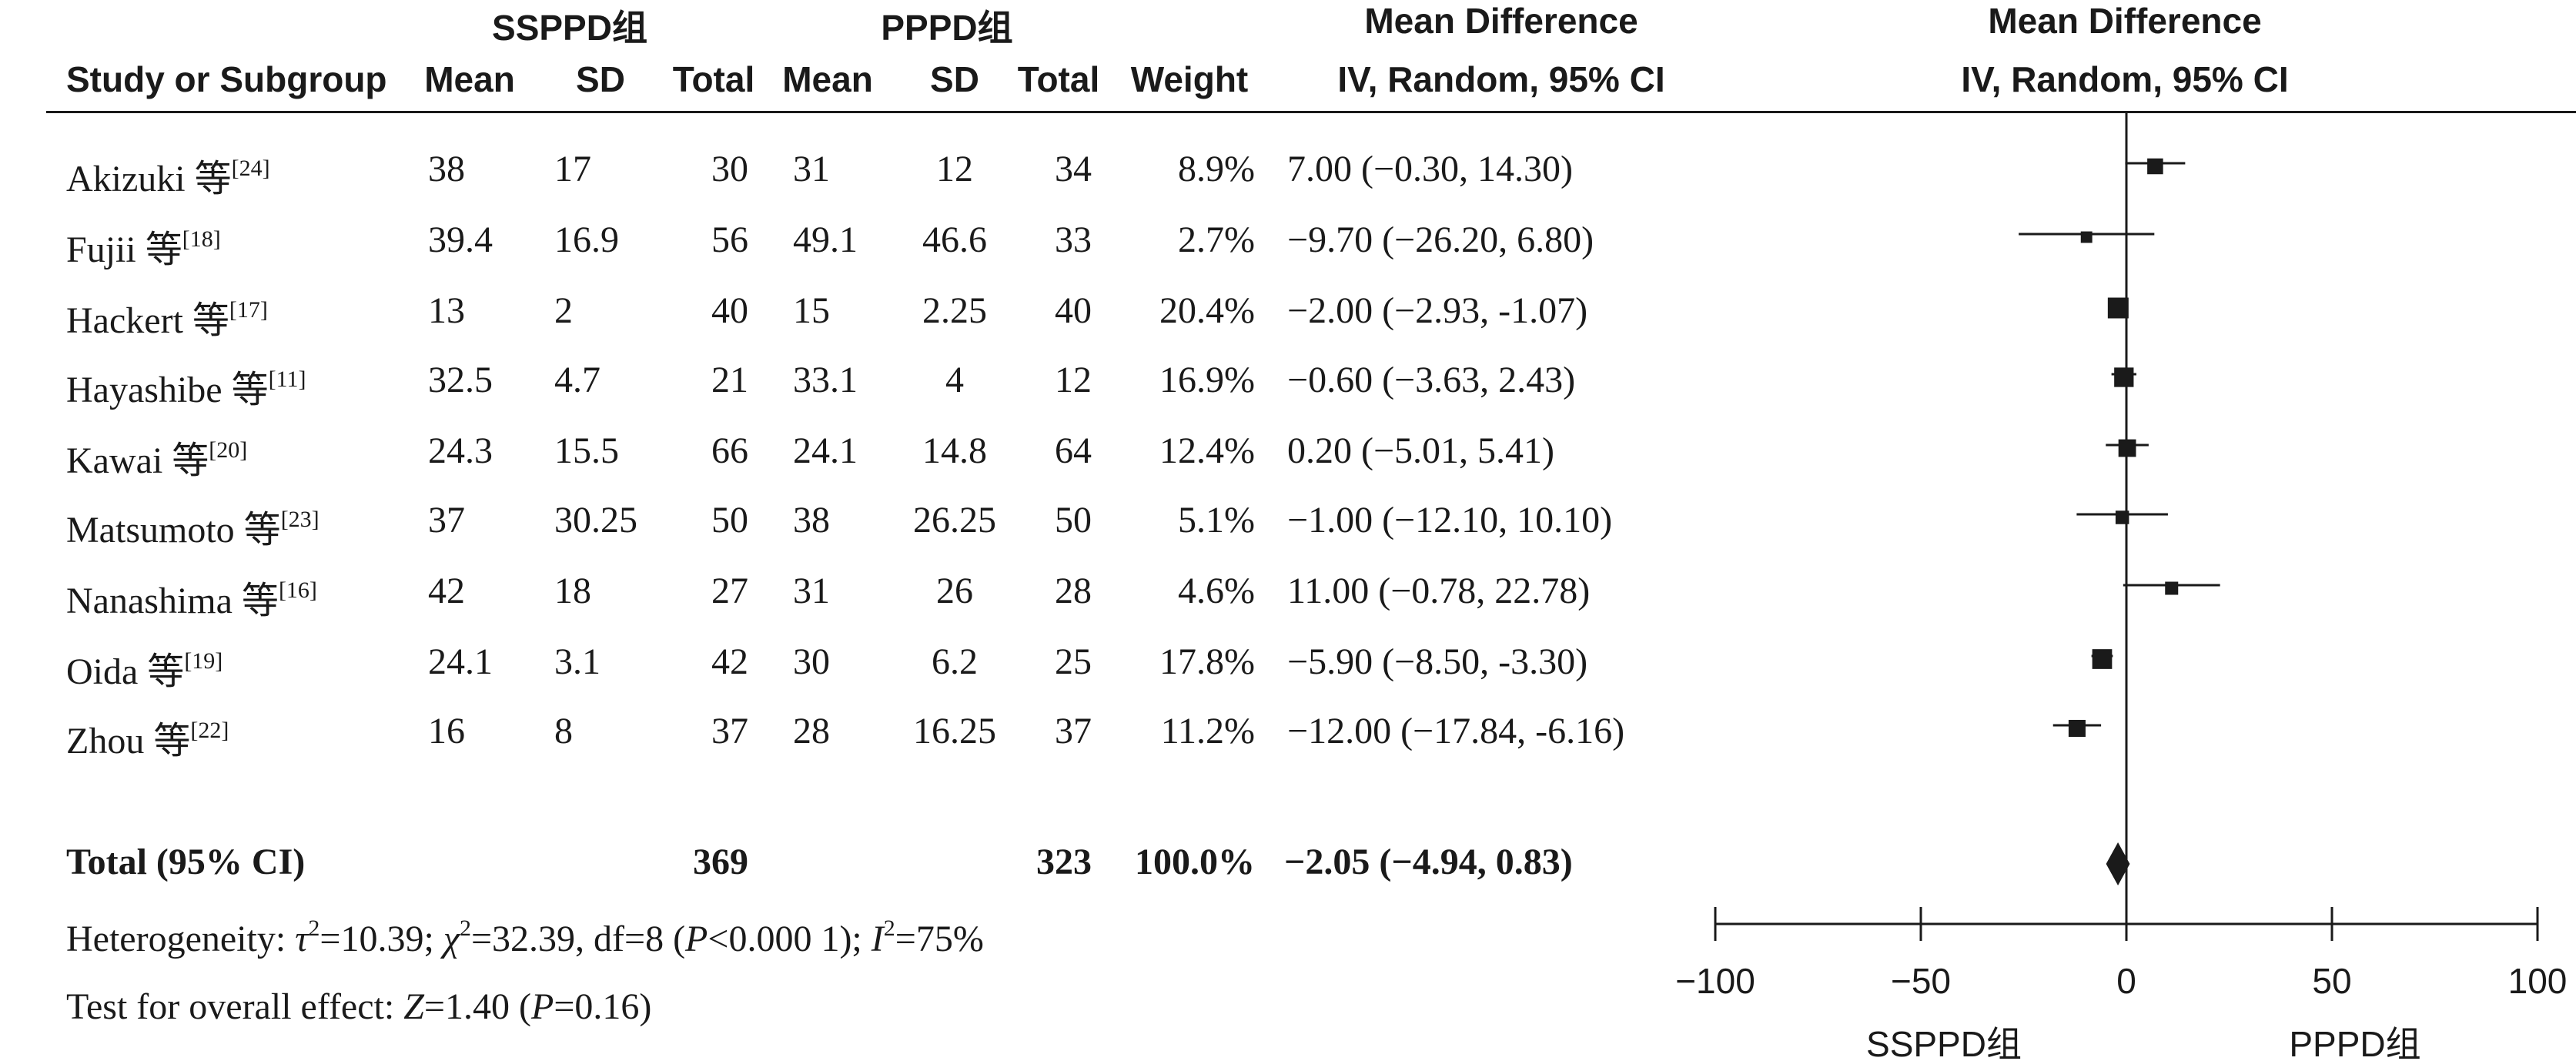 This screenshot has width=2576, height=1061. I want to click on sd1-cell: 2, so click(564, 310).